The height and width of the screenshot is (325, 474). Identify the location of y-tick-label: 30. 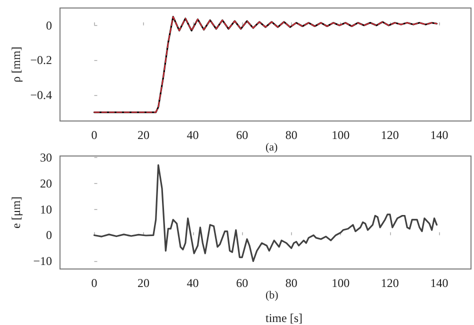
(46, 157).